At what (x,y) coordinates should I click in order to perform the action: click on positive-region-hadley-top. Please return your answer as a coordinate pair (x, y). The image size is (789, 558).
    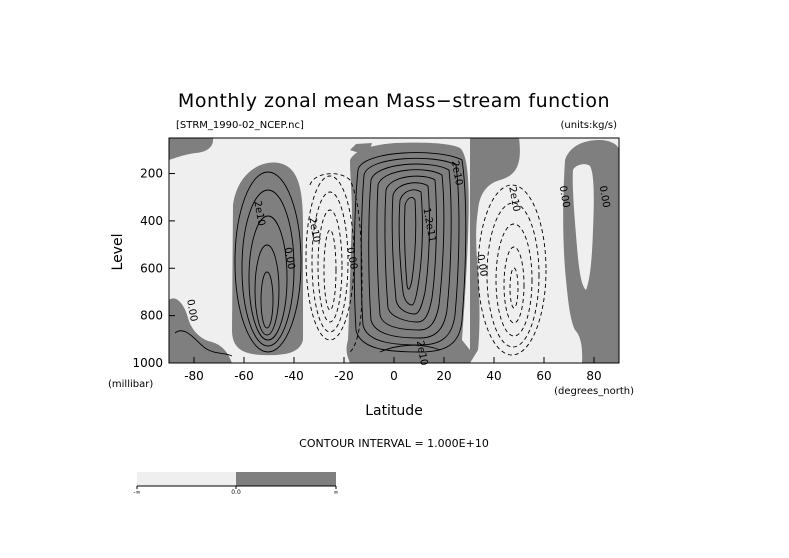
    Looking at the image, I should click on (361, 149).